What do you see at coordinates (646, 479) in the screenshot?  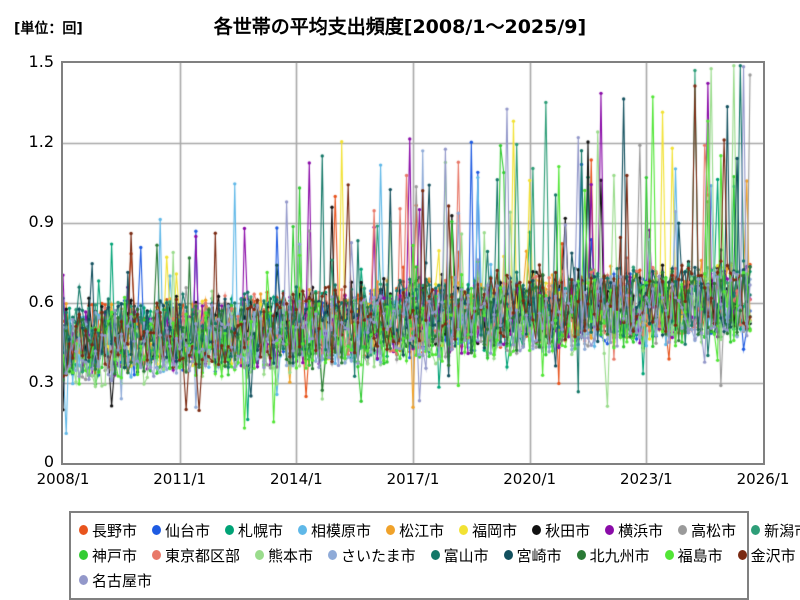 I see `x-tick-label: 2023/1` at bounding box center [646, 479].